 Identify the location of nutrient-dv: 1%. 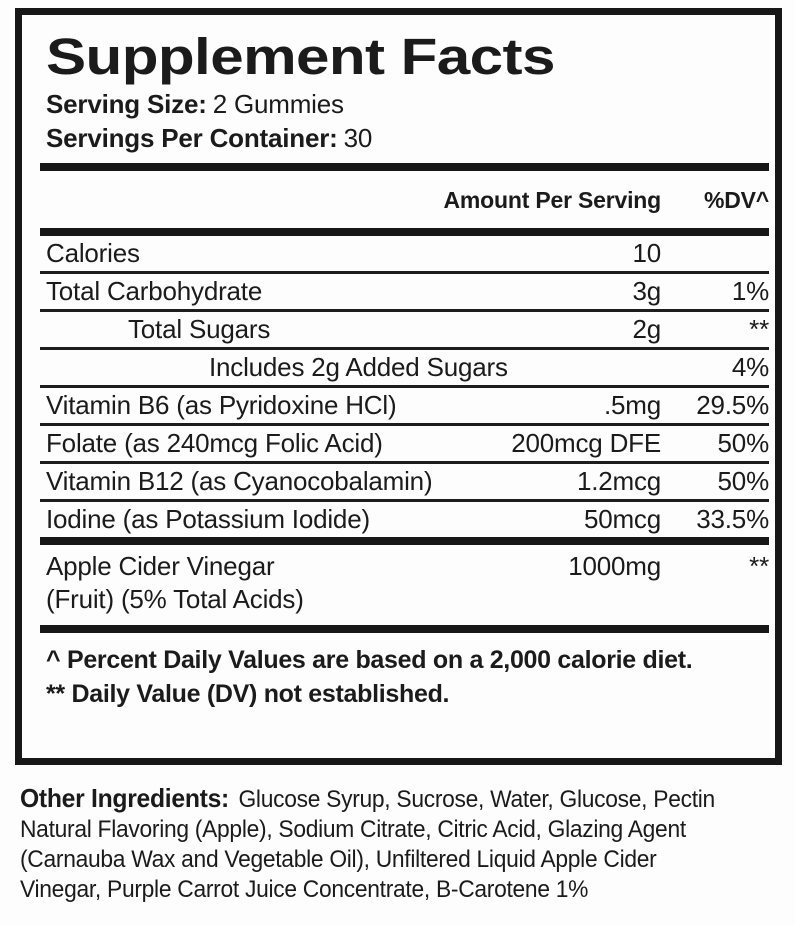
(750, 291).